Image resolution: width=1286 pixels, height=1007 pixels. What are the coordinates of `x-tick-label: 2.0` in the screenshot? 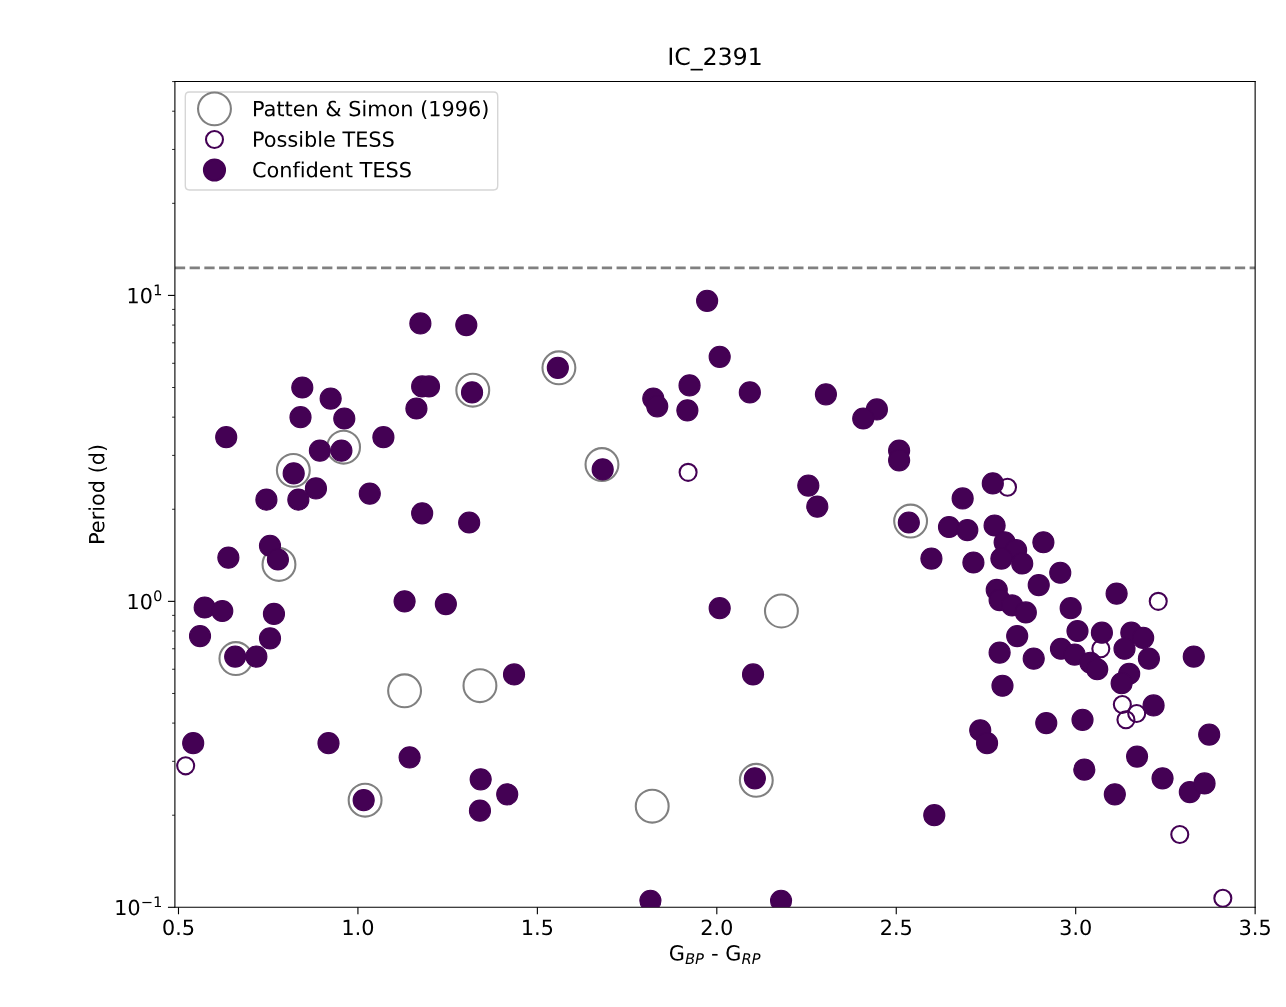 It's located at (716, 927).